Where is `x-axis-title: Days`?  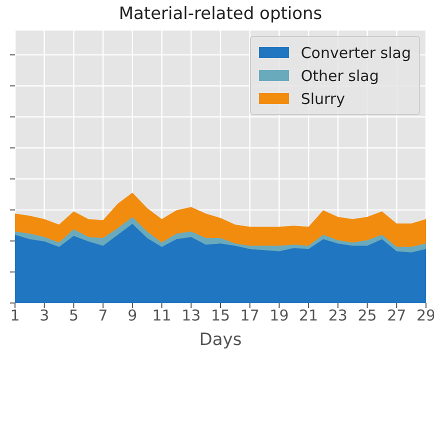 x-axis-title: Days is located at coordinates (220, 340).